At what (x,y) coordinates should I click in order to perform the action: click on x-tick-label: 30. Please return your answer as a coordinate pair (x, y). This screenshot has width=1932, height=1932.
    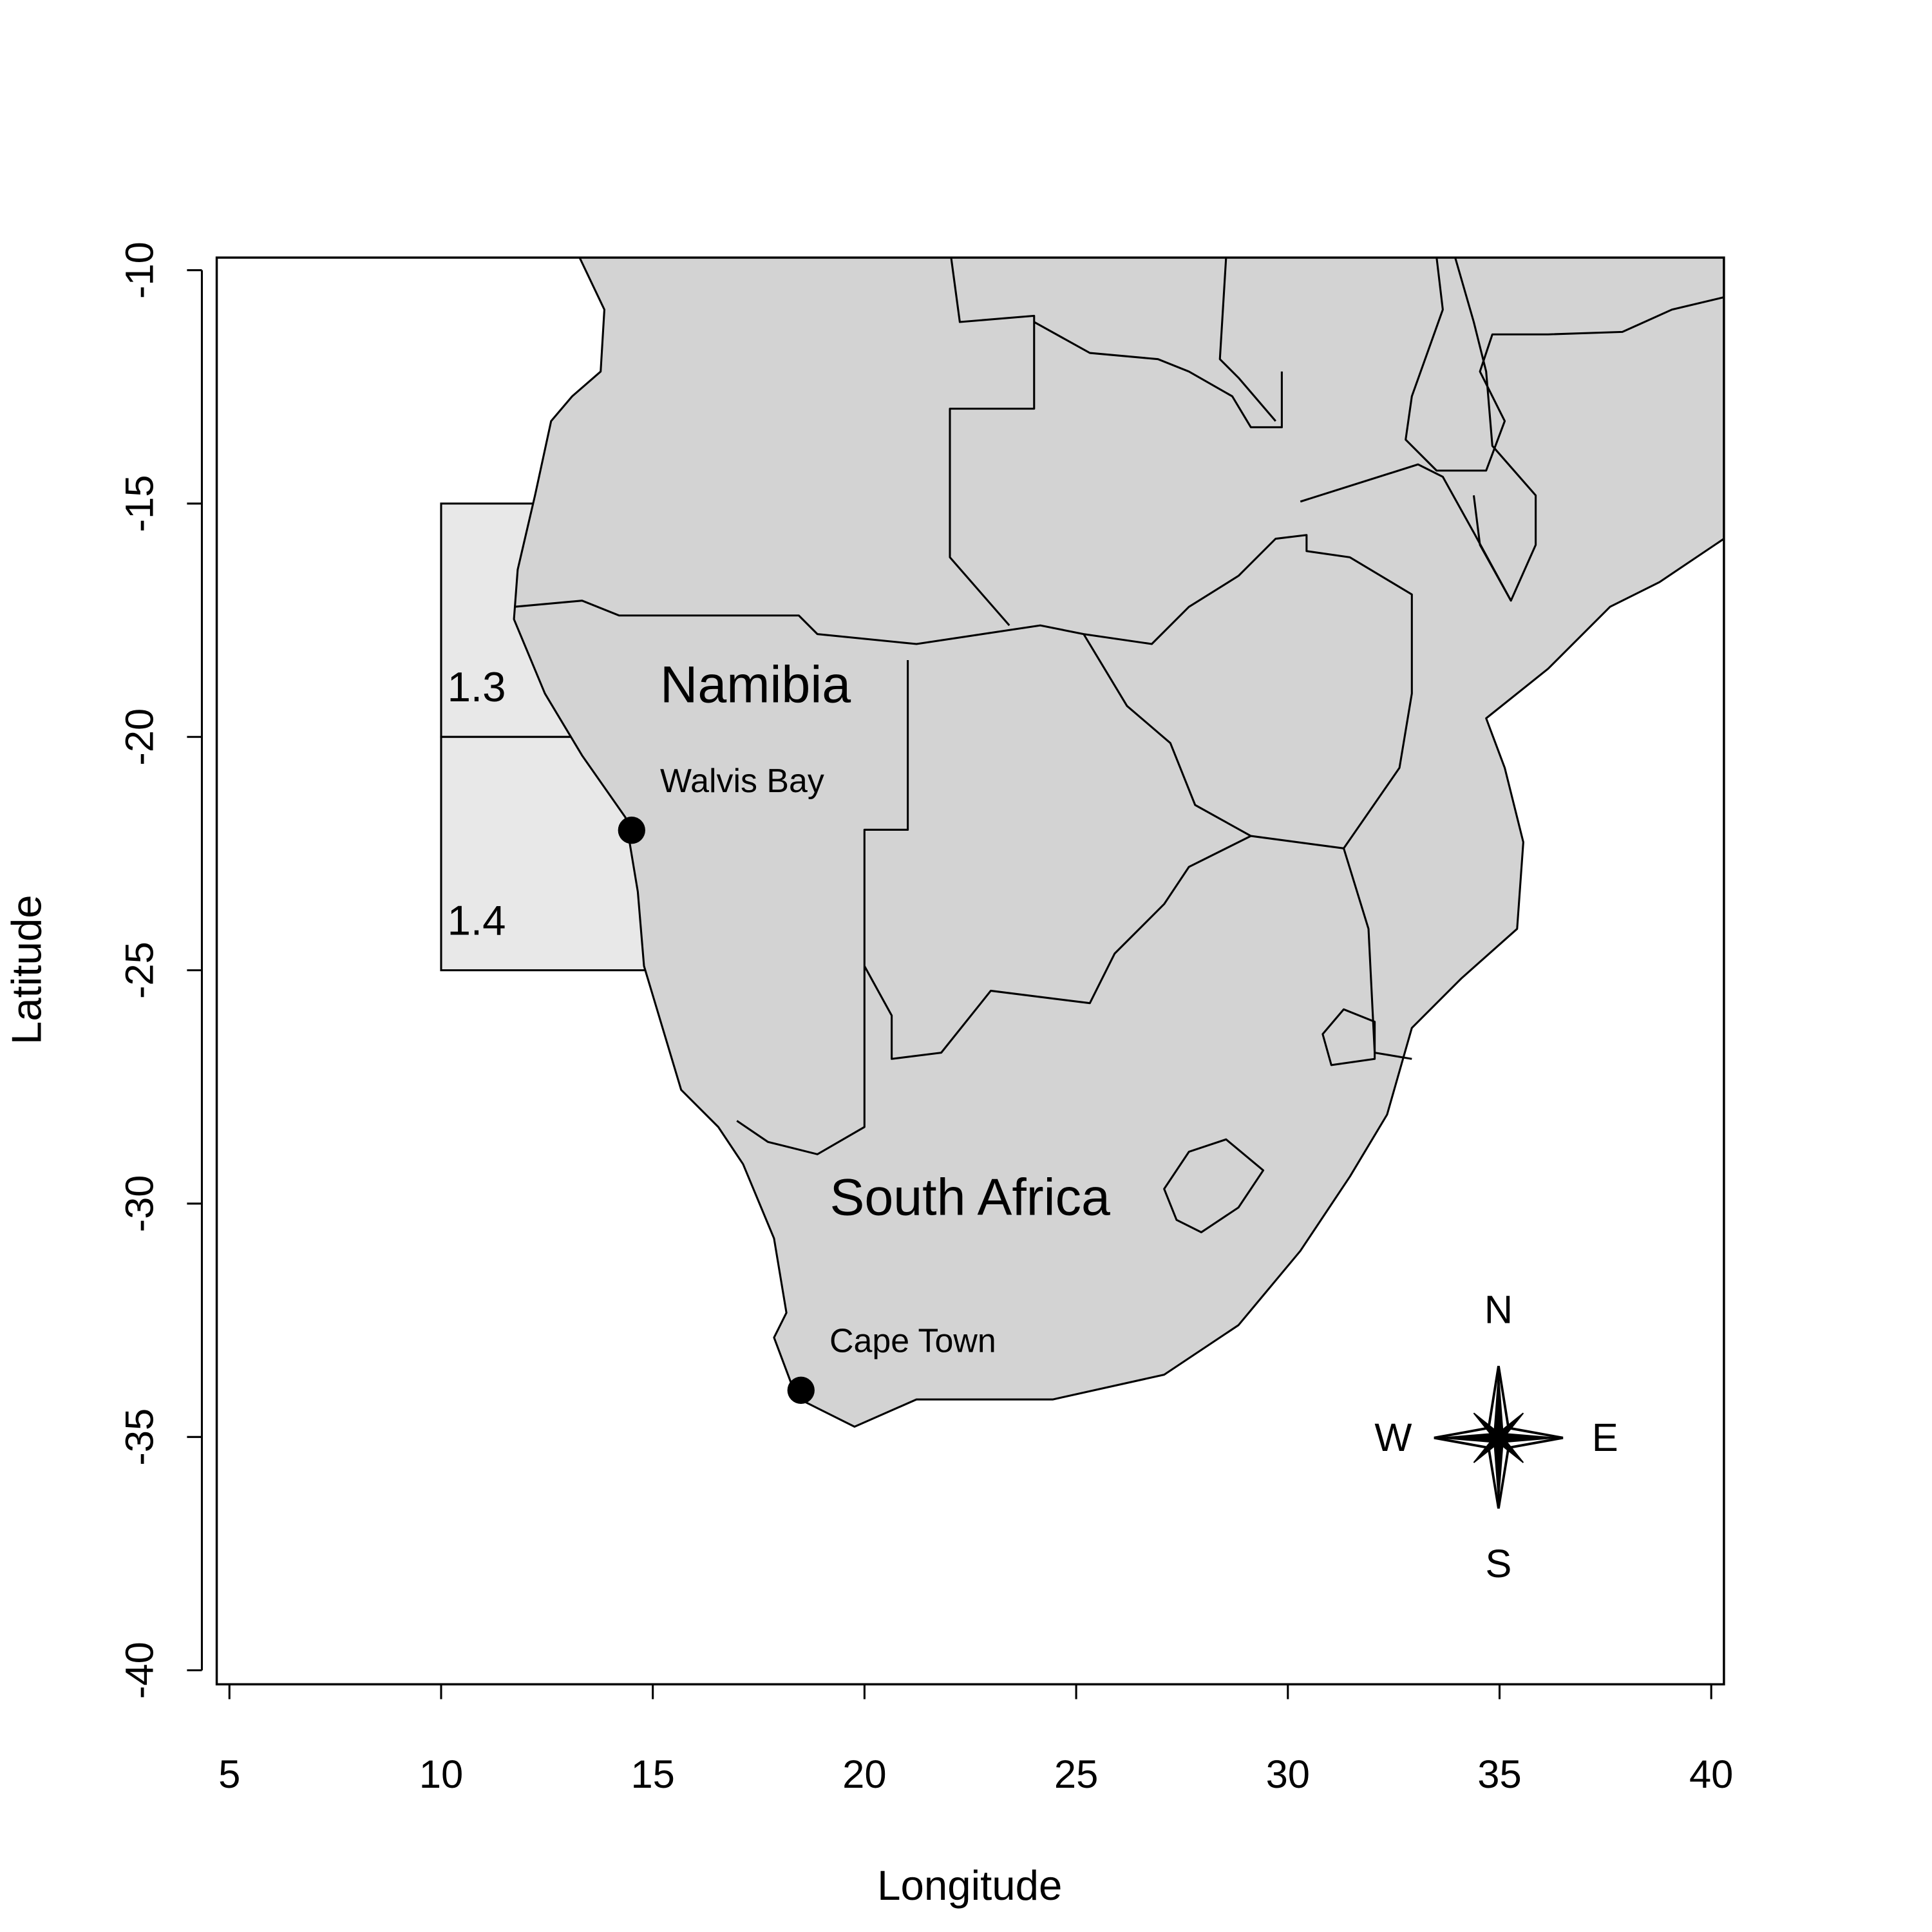
    Looking at the image, I should click on (1288, 1774).